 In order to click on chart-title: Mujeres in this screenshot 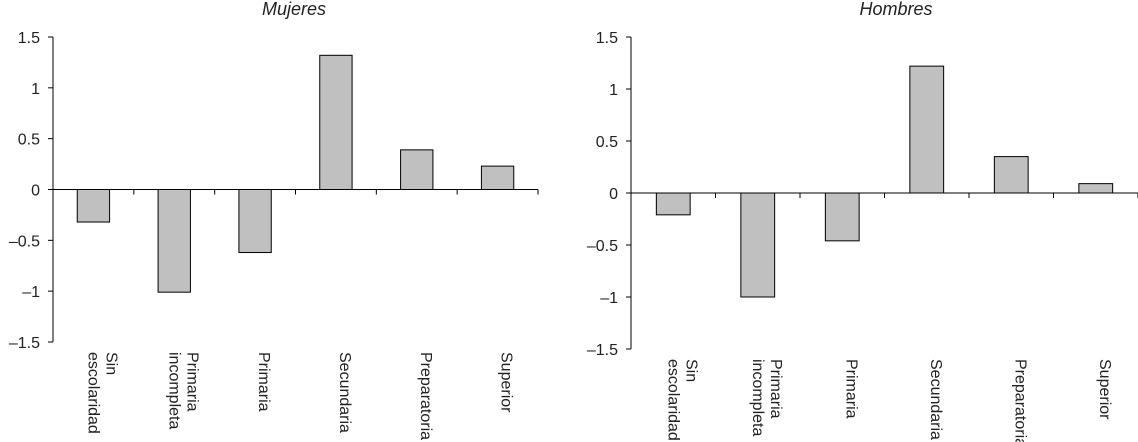, I will do `click(294, 9)`.